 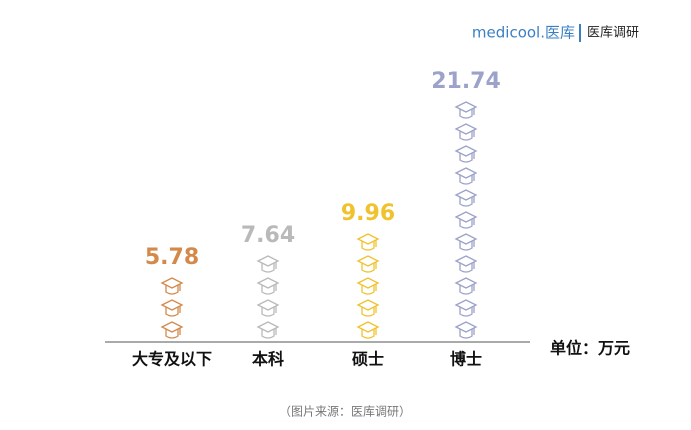 What do you see at coordinates (345, 411) in the screenshot?
I see `source: （图片来源：医库调研）` at bounding box center [345, 411].